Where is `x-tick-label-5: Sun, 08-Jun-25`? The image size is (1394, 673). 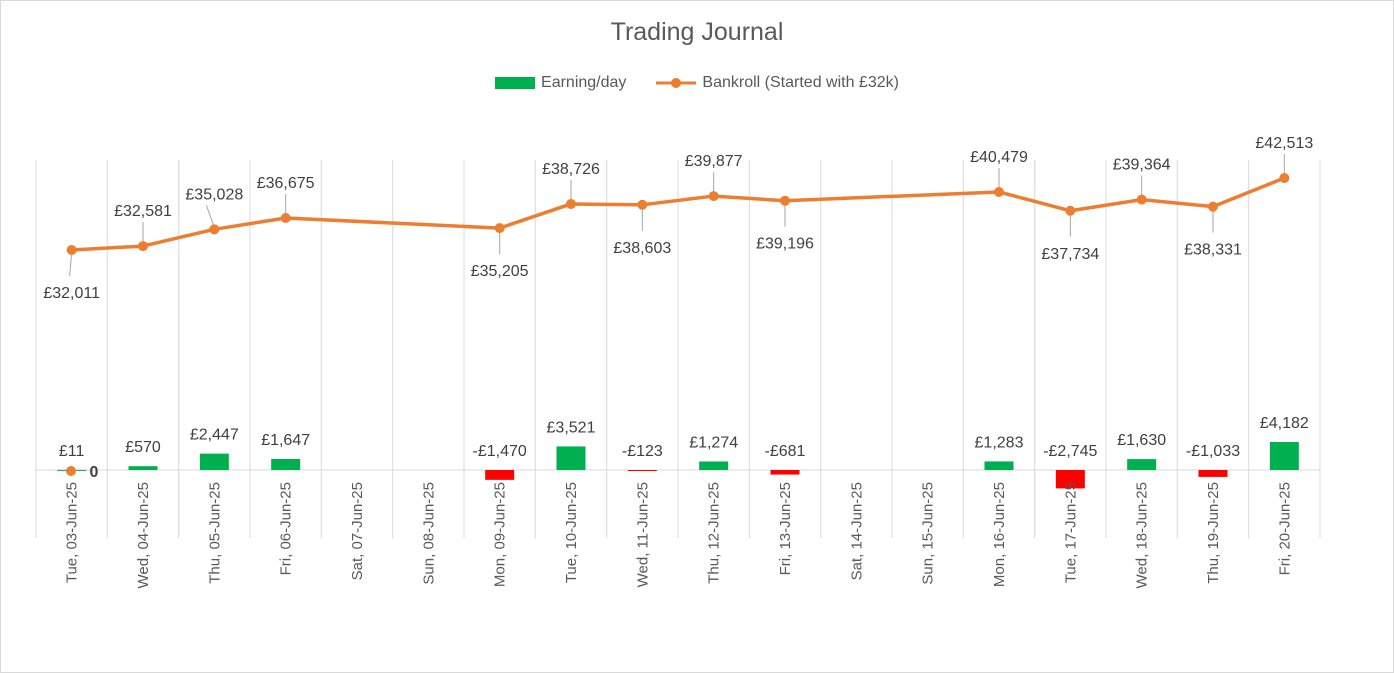 x-tick-label-5: Sun, 08-Jun-25 is located at coordinates (428, 533).